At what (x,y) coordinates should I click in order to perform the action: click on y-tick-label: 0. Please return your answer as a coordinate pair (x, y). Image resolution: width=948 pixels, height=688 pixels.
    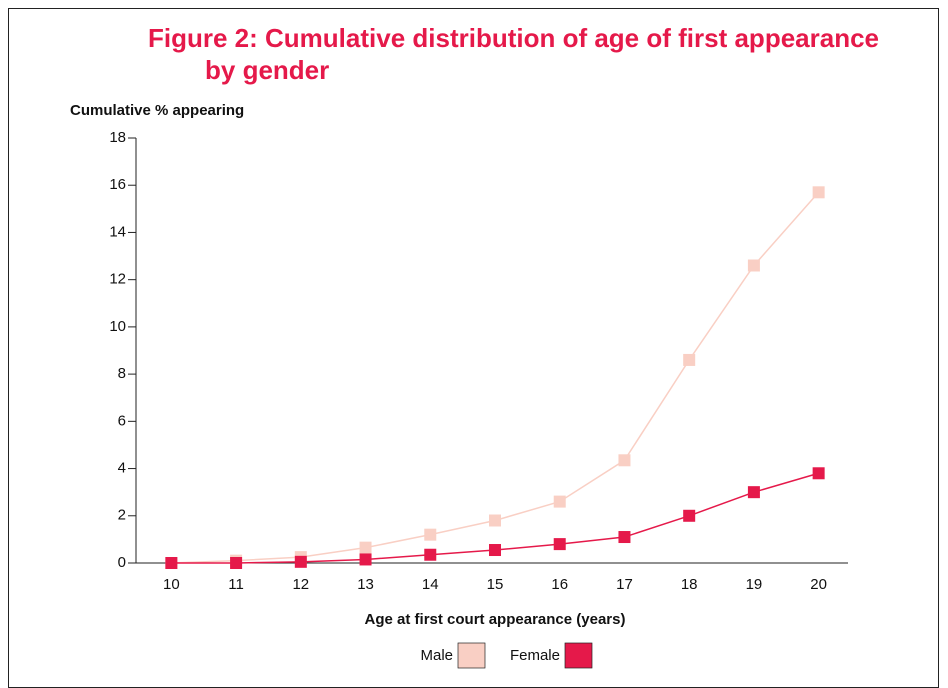
    Looking at the image, I should click on (122, 562).